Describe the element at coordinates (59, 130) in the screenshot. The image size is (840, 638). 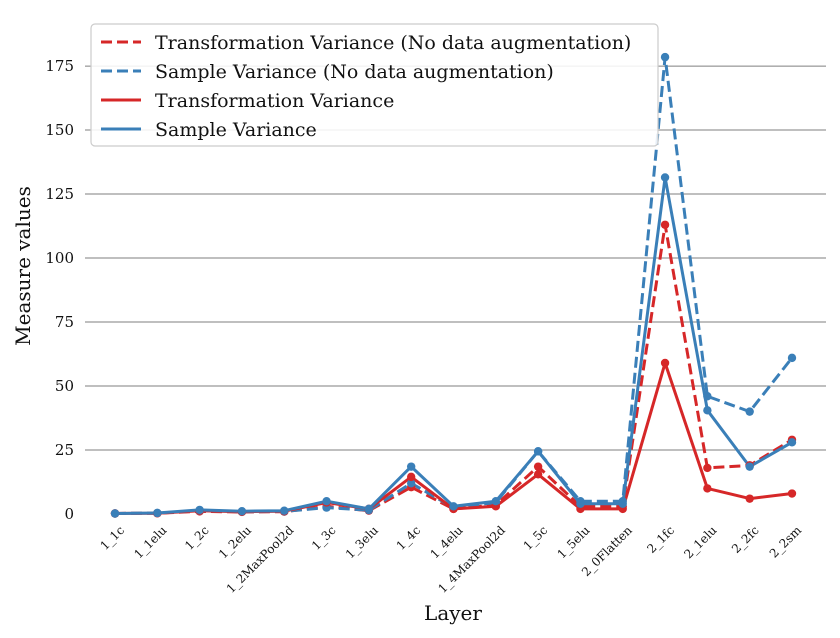
I see `y-tick-label: 150` at that location.